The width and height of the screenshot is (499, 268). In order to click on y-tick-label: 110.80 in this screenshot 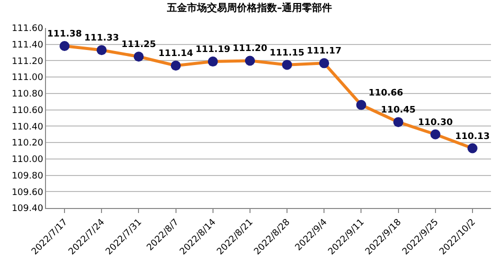, I will do `click(28, 95)`.